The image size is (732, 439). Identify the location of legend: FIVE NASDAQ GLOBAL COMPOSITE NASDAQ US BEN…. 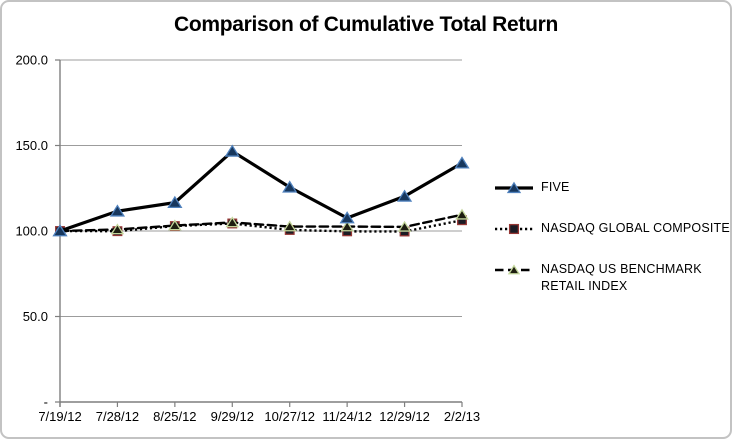
(612, 237).